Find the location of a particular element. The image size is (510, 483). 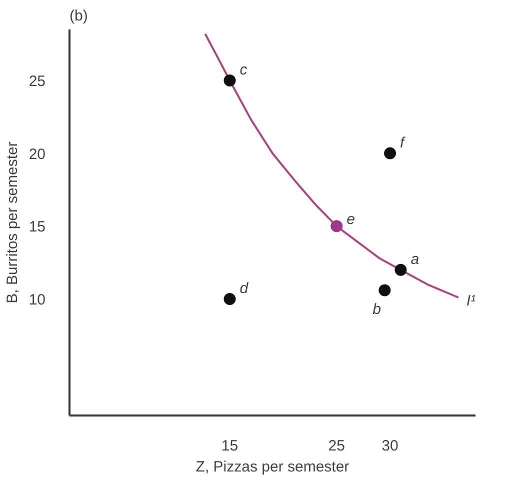

annotation: a is located at coordinates (415, 259).